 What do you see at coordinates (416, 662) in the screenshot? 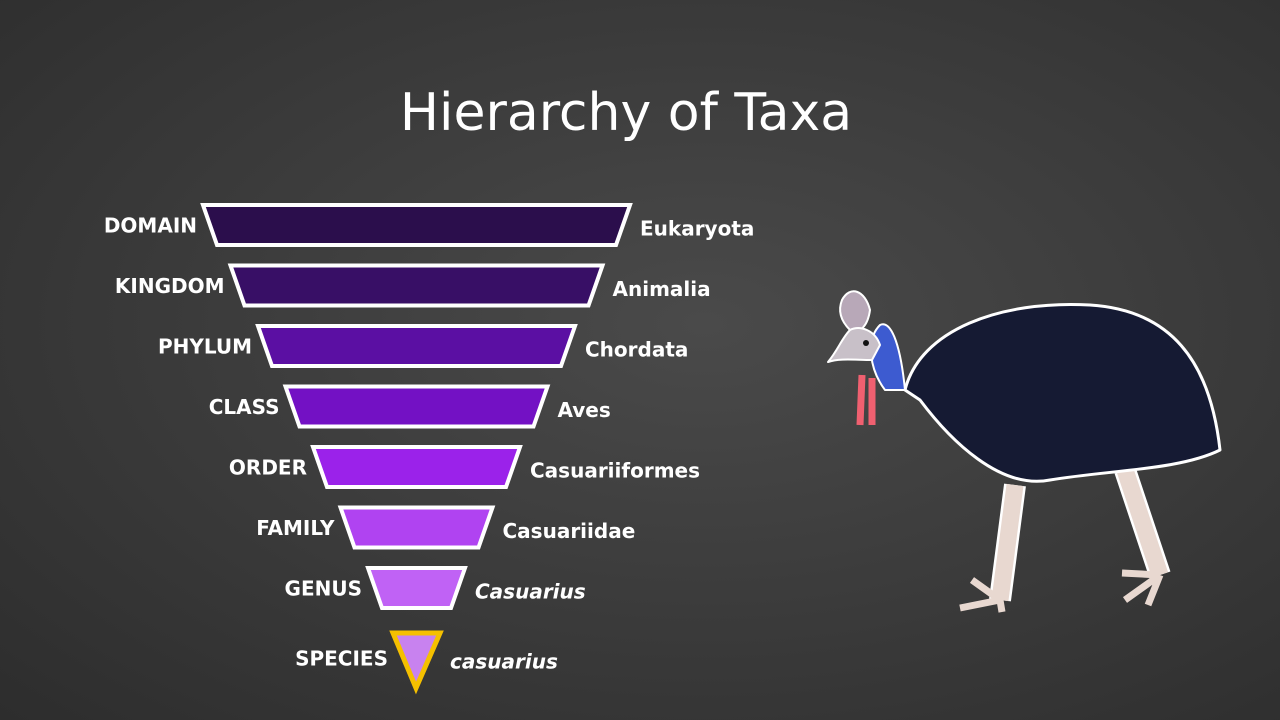
I see `species-triangle` at bounding box center [416, 662].